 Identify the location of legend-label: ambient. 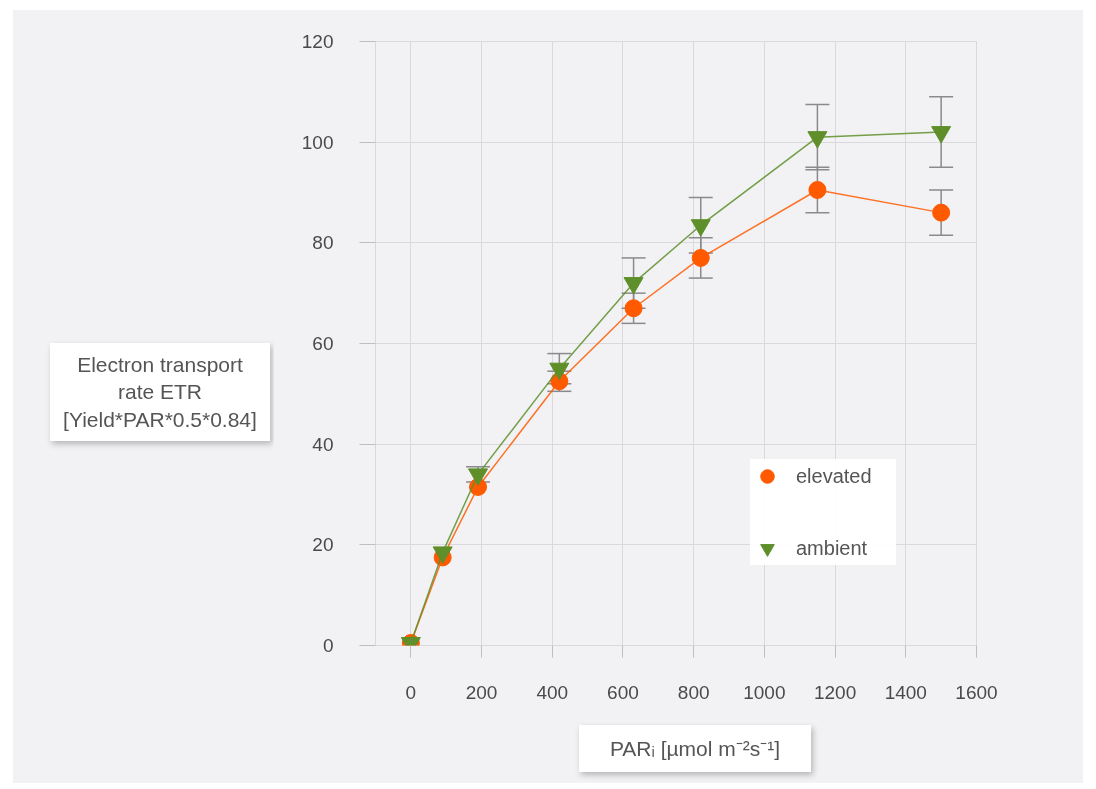
(832, 548).